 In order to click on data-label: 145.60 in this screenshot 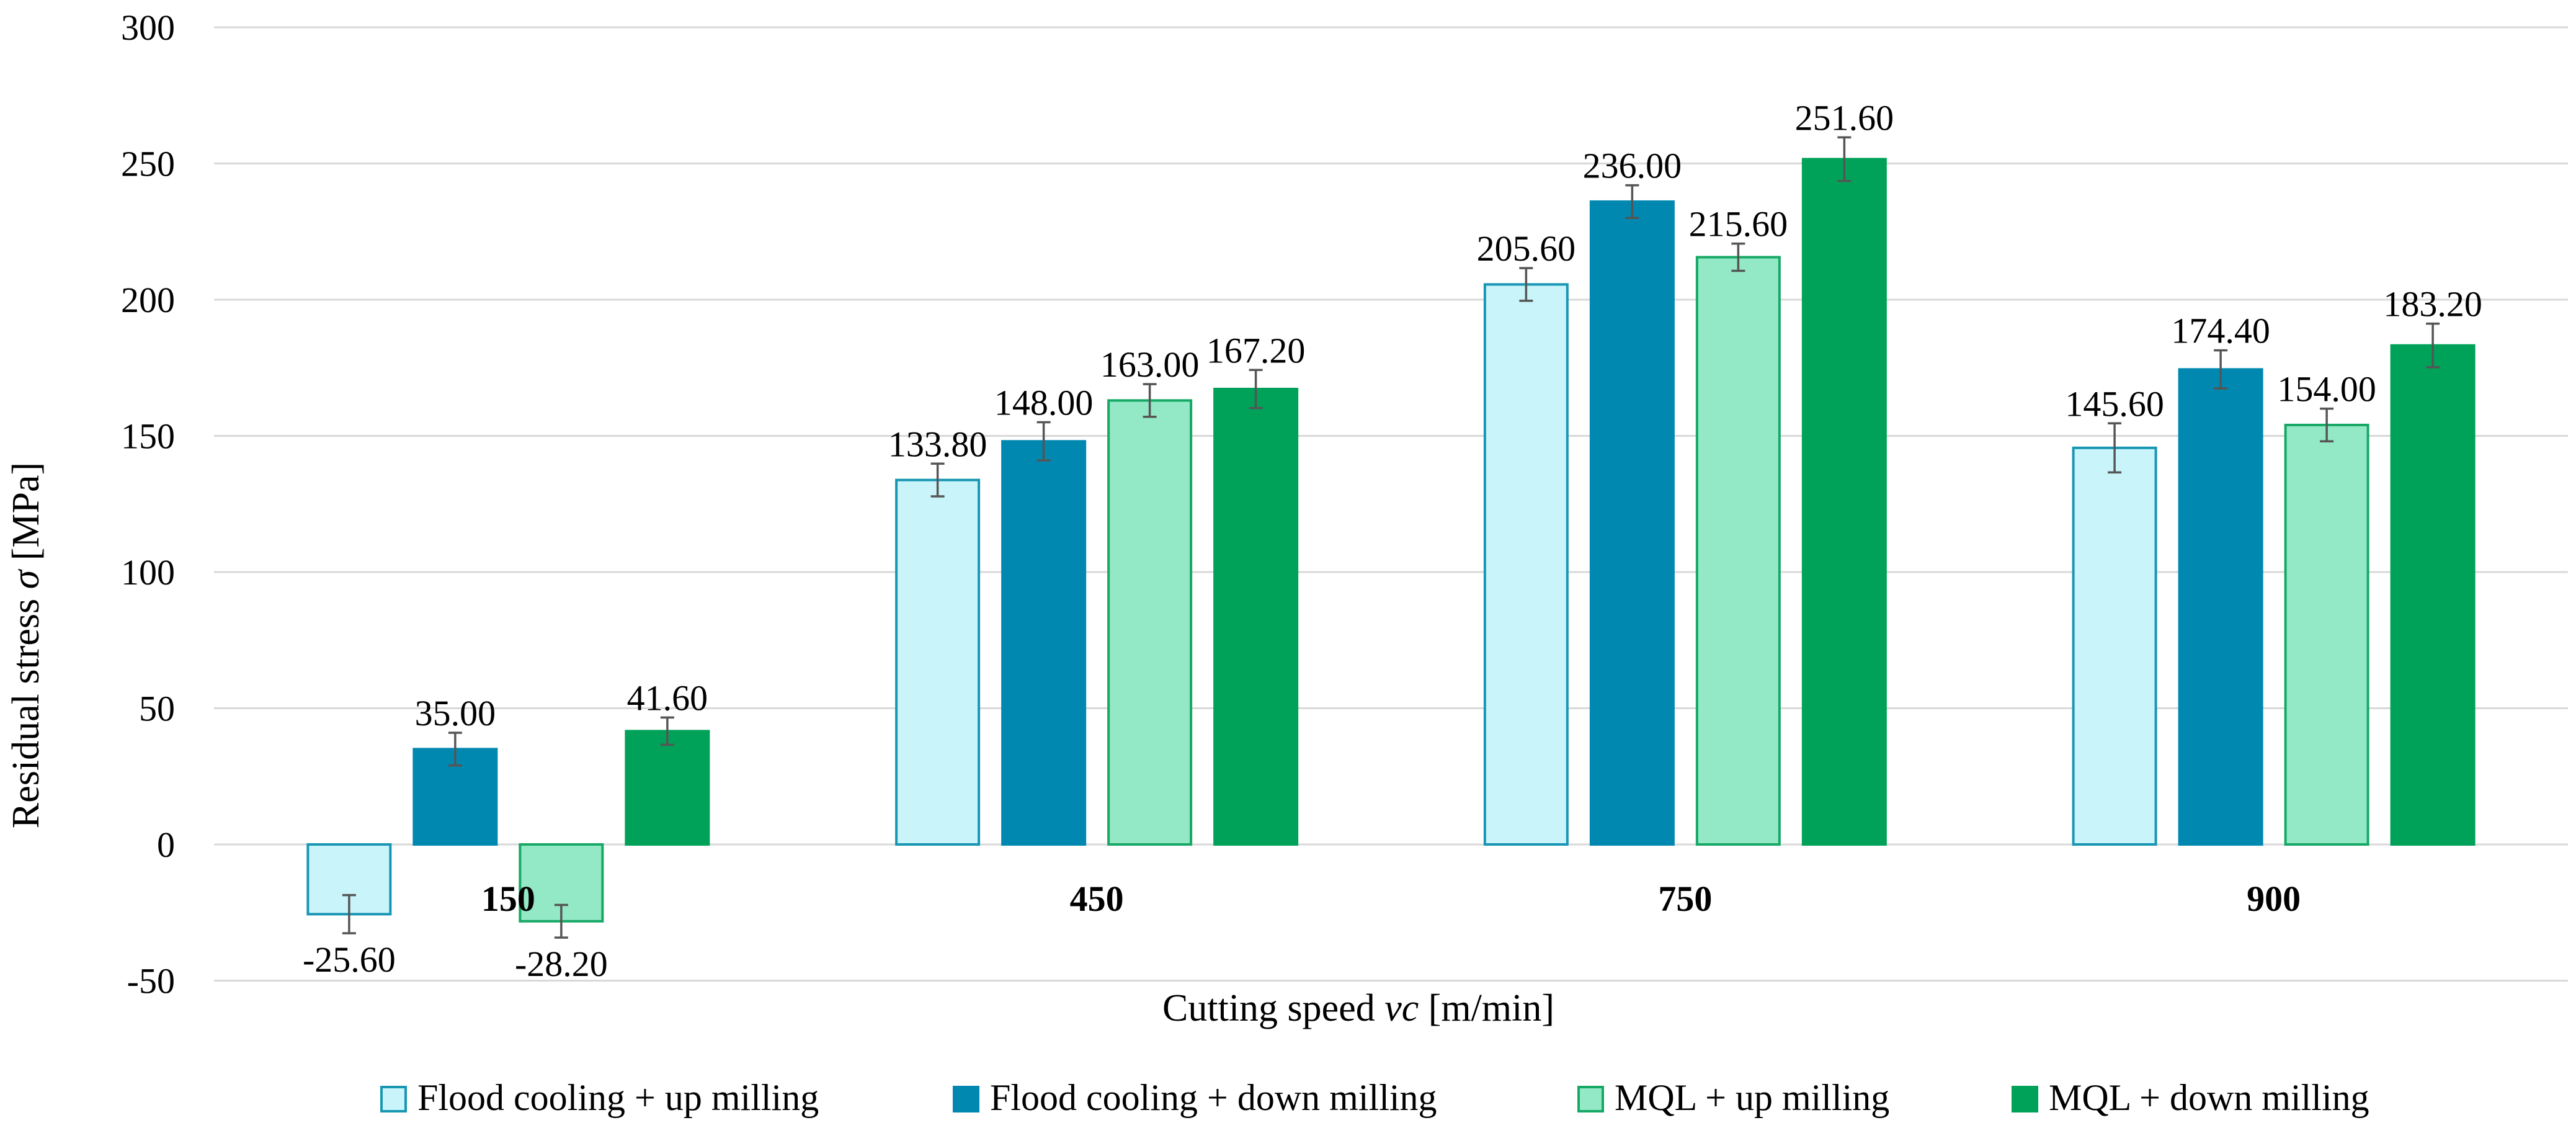, I will do `click(2114, 403)`.